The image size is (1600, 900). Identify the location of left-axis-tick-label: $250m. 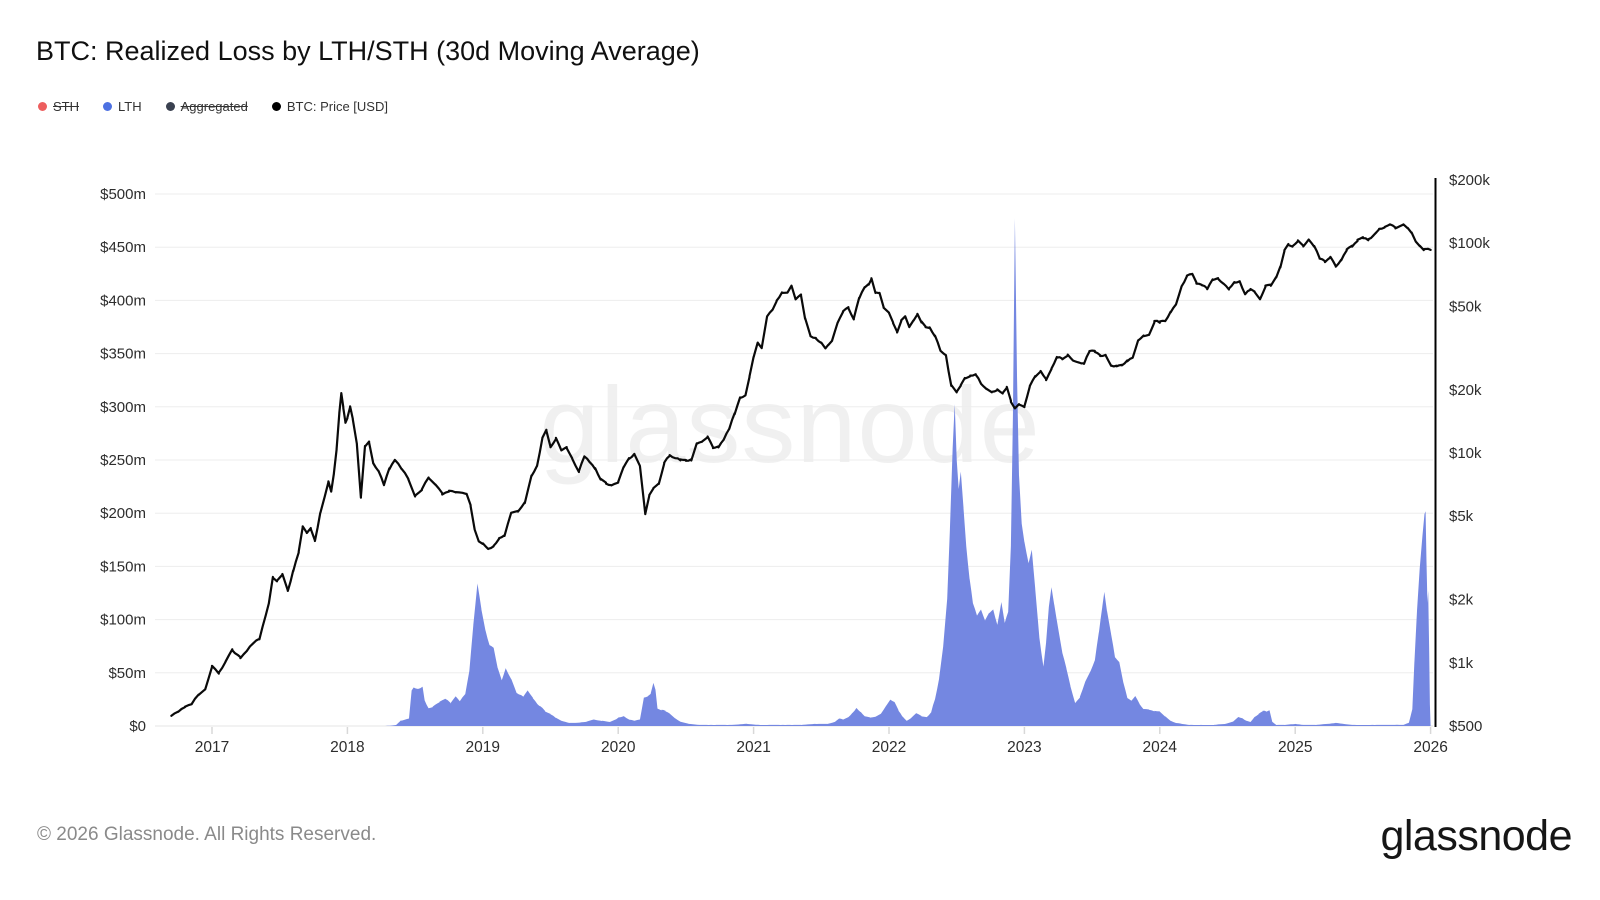
(123, 460).